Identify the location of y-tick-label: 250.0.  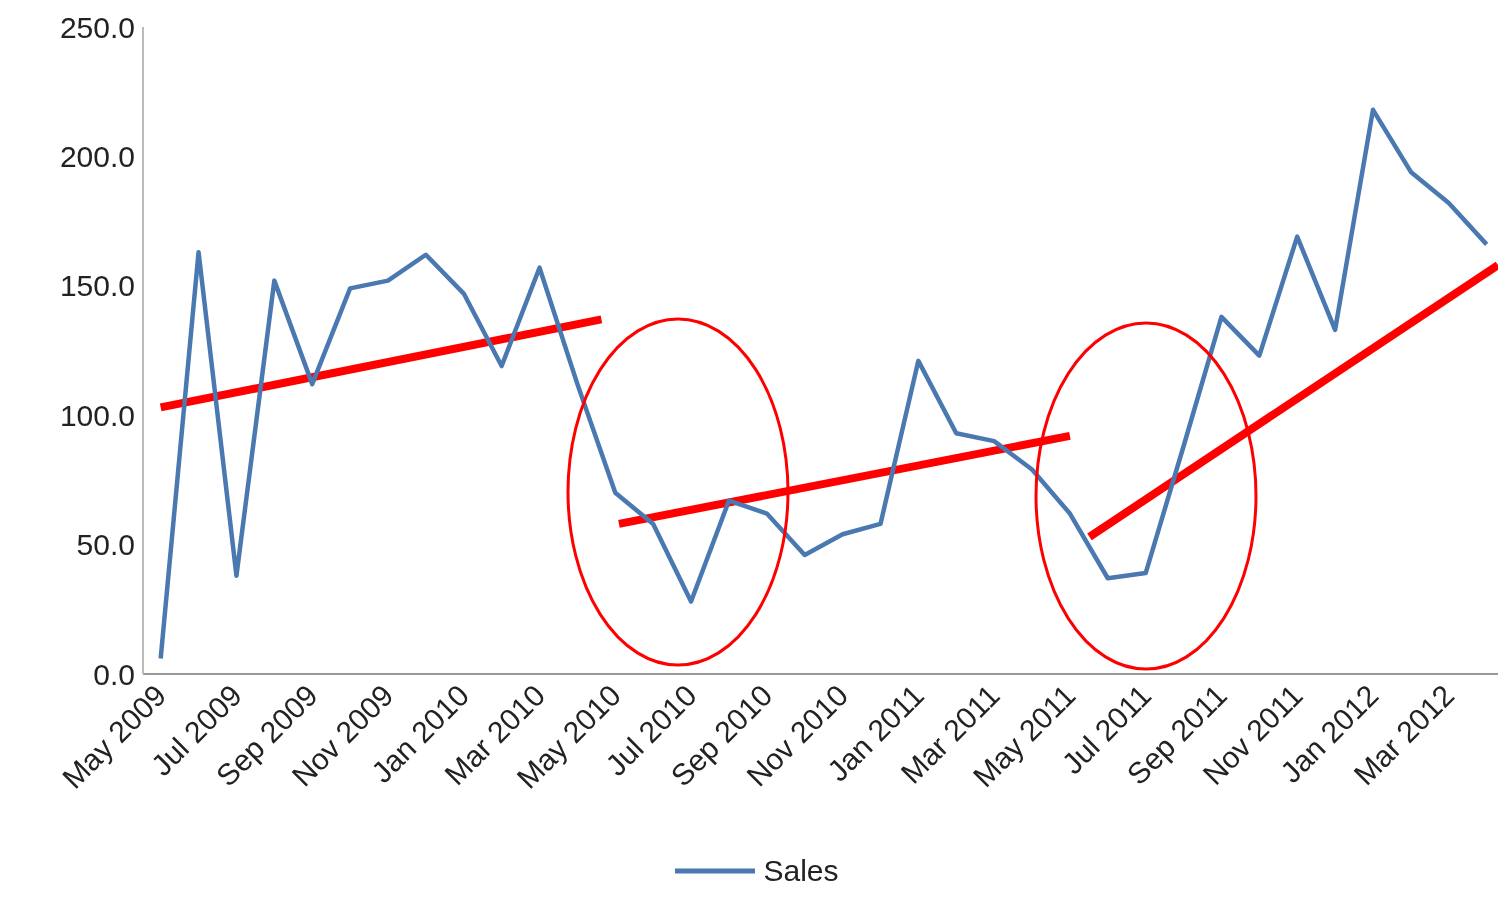
(97, 27).